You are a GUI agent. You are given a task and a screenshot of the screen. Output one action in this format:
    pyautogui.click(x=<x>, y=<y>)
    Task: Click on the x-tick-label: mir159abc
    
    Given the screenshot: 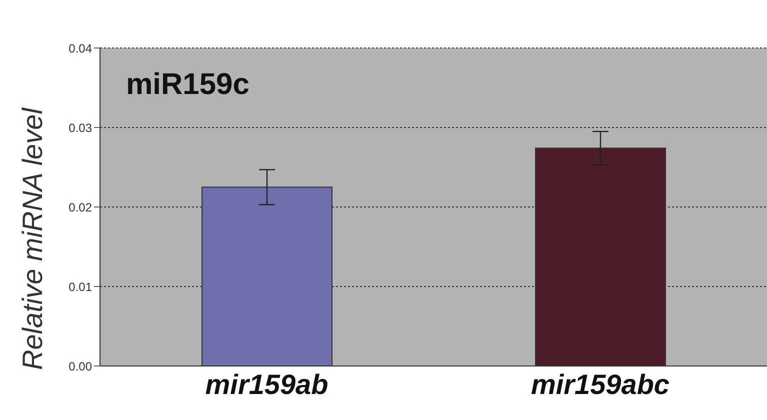 What is the action you would take?
    pyautogui.click(x=600, y=384)
    